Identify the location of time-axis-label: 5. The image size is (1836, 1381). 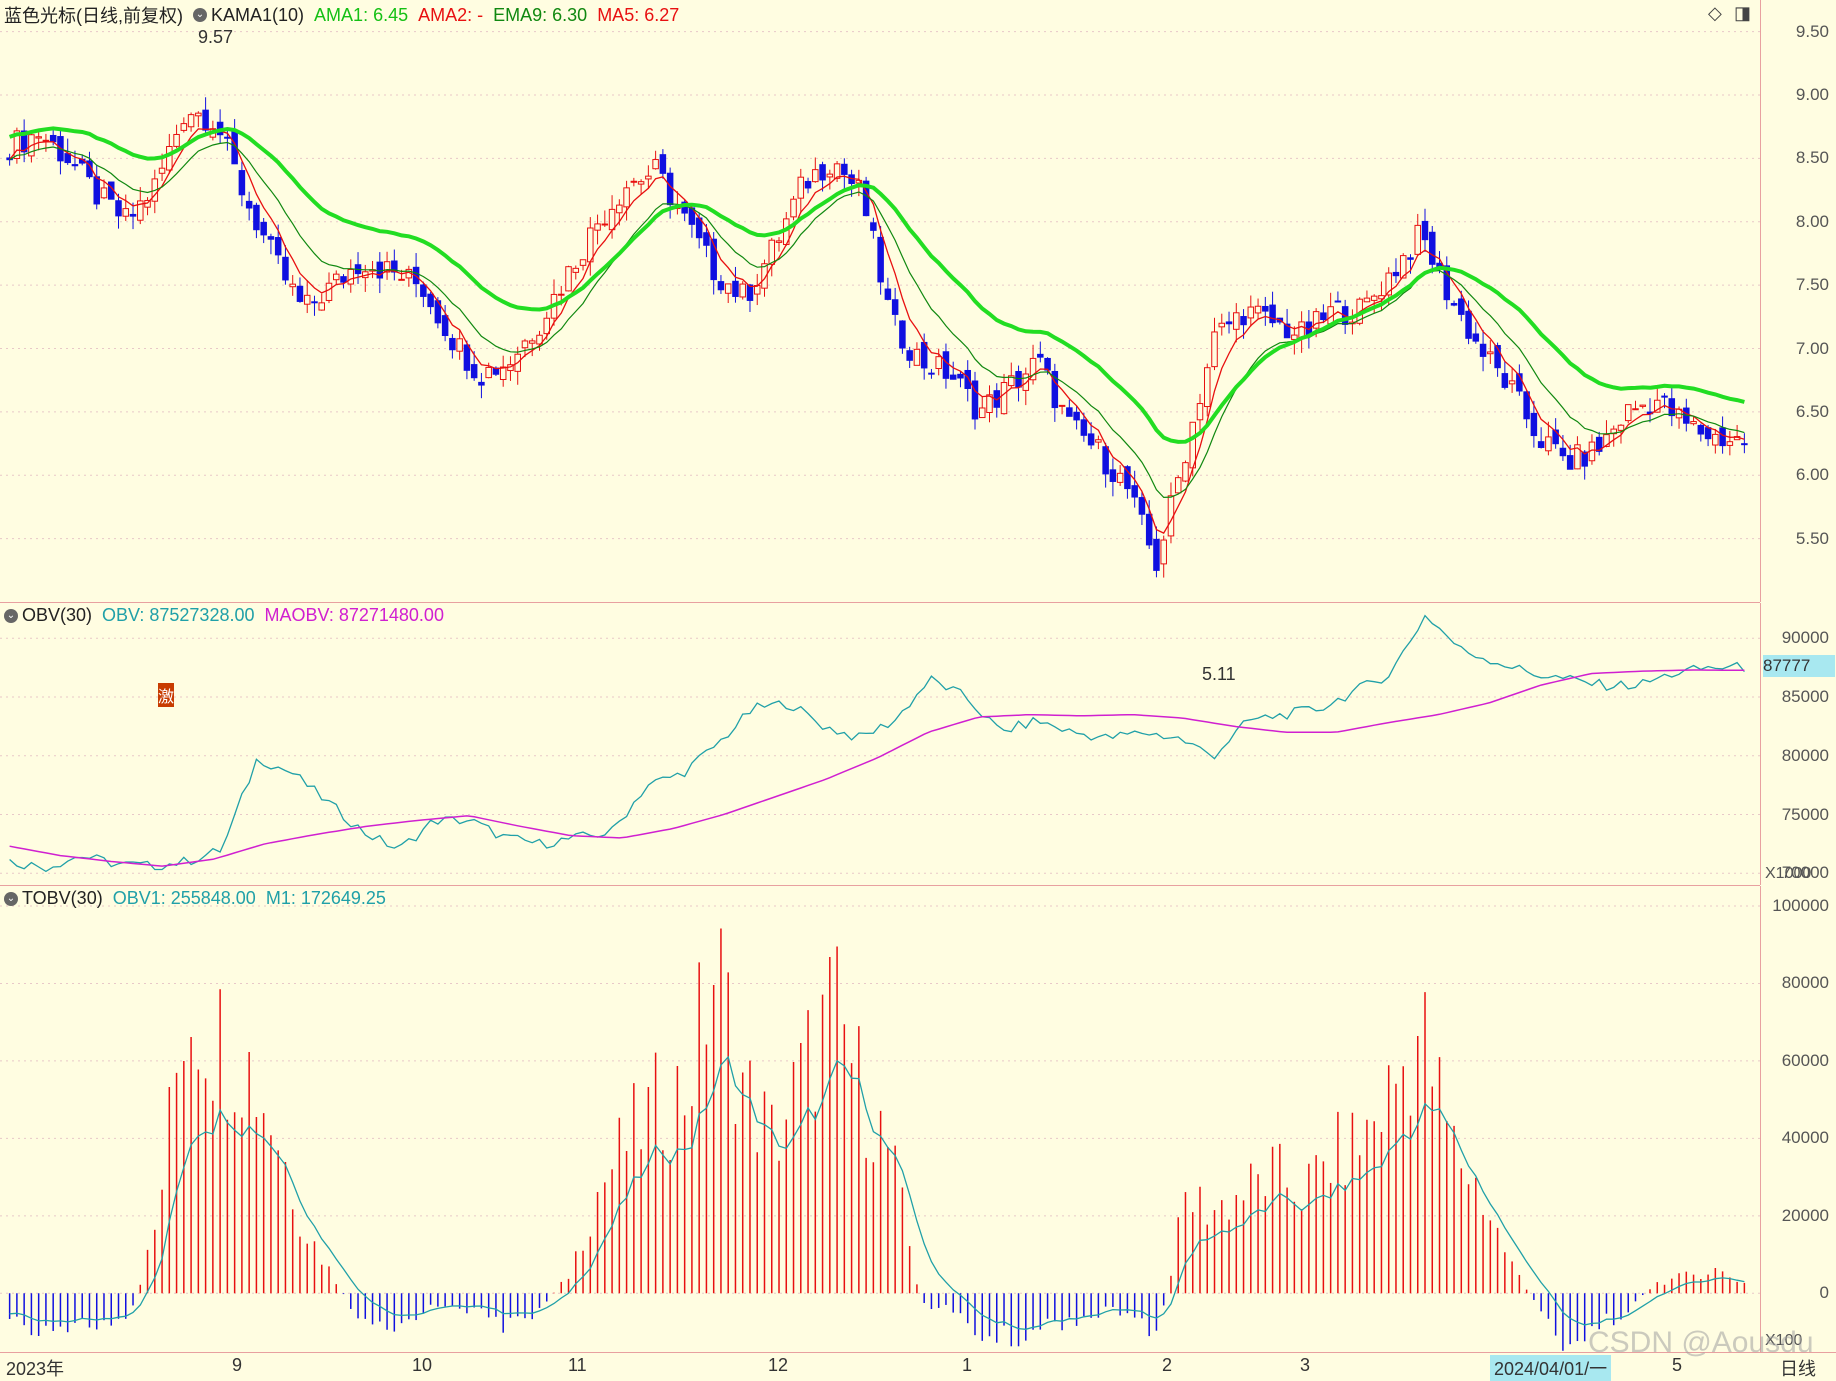
(1677, 1365).